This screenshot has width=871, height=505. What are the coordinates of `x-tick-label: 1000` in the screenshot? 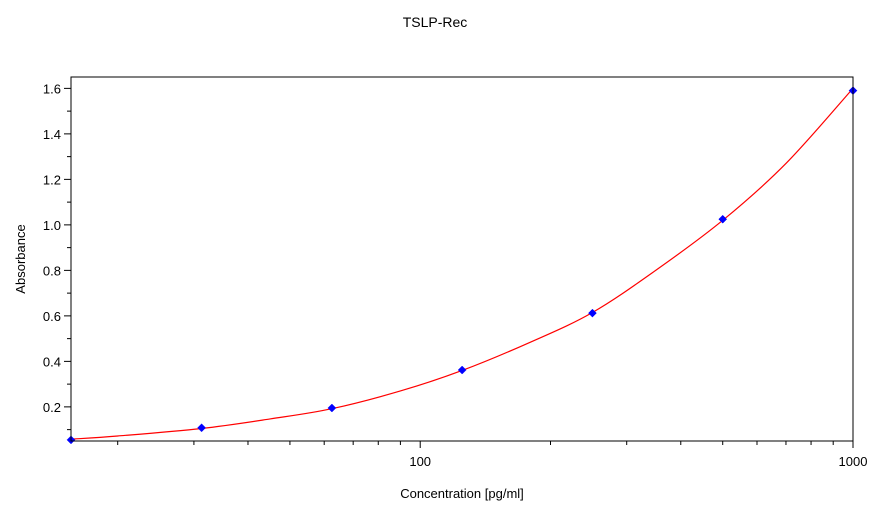 It's located at (853, 461).